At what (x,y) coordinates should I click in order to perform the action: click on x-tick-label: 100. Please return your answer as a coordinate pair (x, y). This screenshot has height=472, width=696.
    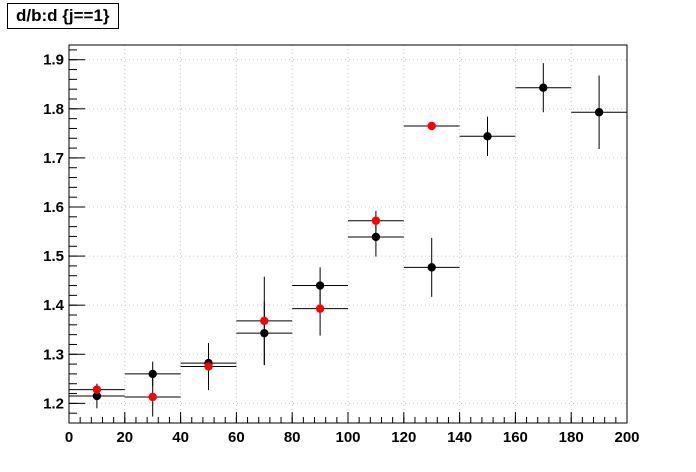
    Looking at the image, I should click on (347, 437).